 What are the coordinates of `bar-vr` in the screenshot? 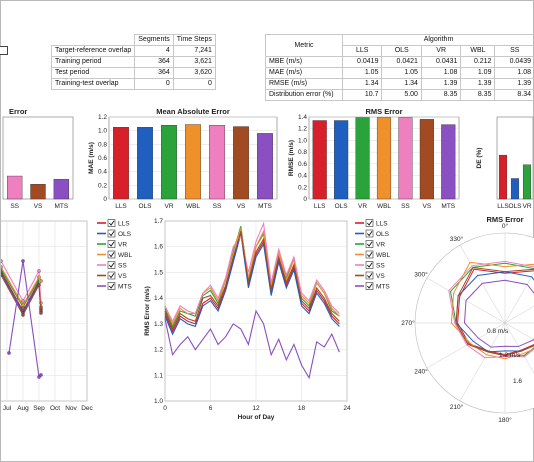 It's located at (362, 158).